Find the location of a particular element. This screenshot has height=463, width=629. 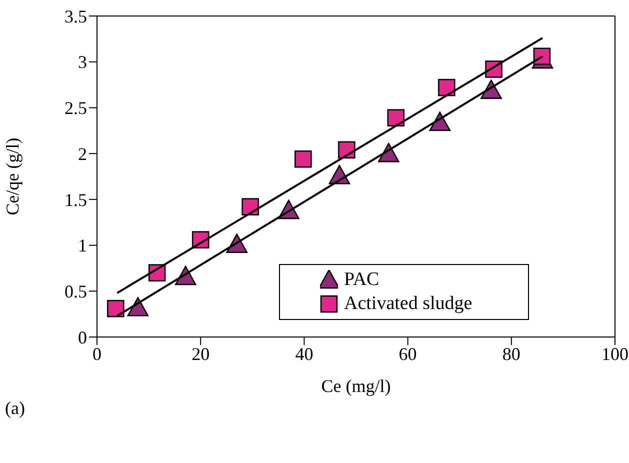

x-axis-title: Ce (mg/l) is located at coordinates (356, 386).